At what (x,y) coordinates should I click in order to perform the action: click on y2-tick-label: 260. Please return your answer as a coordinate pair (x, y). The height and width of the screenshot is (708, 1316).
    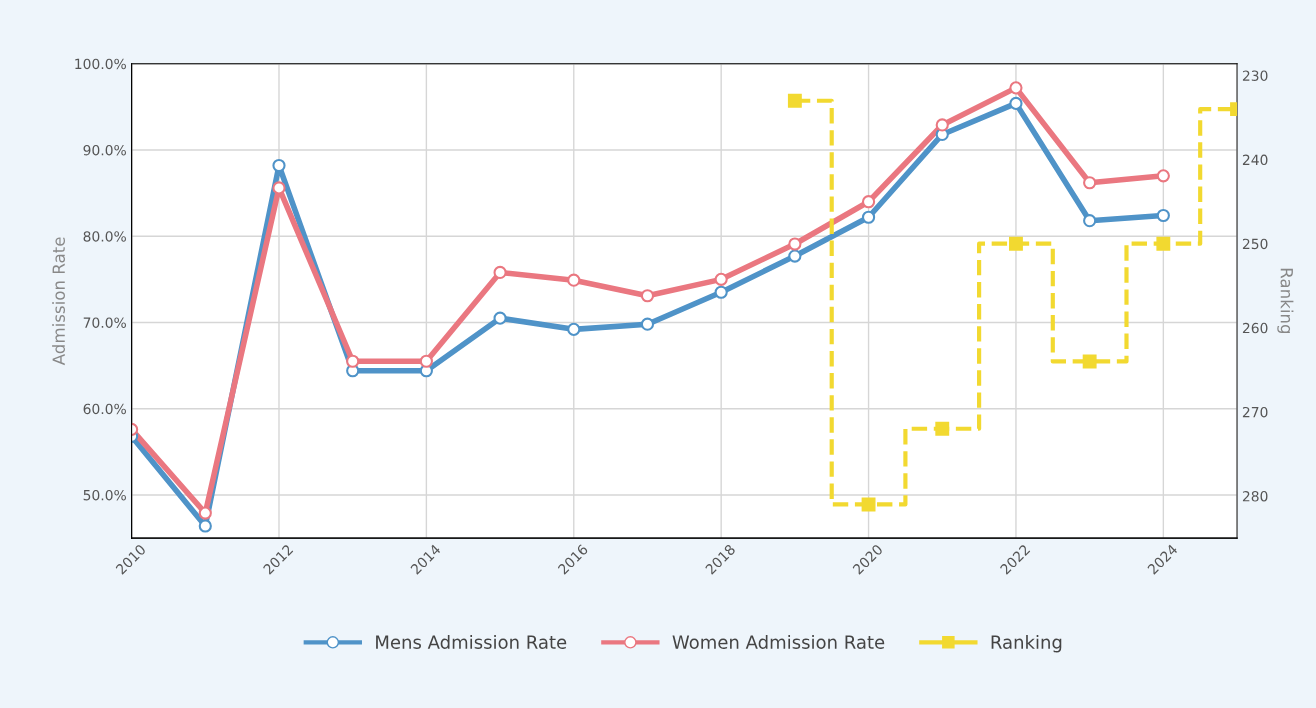
    Looking at the image, I should click on (1255, 328).